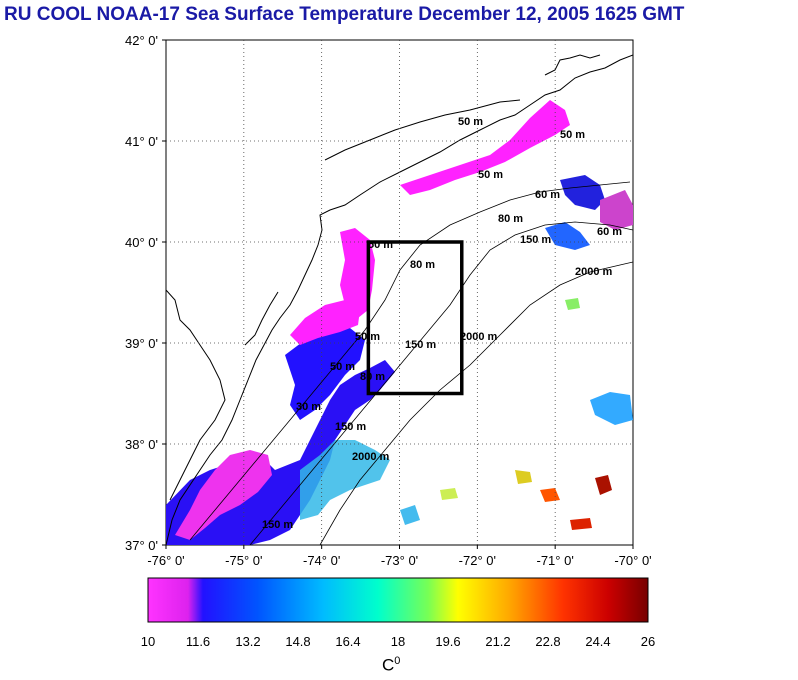 This screenshot has width=798, height=680. Describe the element at coordinates (582, 192) in the screenshot. I see `sst-patch-blue-ne` at that location.